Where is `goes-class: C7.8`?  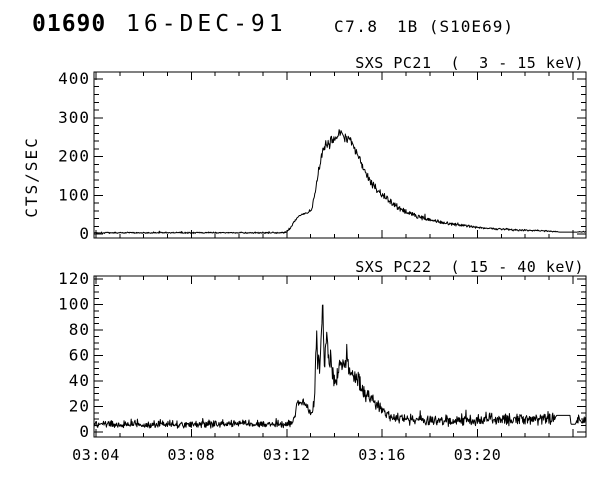
goes-class: C7.8 is located at coordinates (356, 26).